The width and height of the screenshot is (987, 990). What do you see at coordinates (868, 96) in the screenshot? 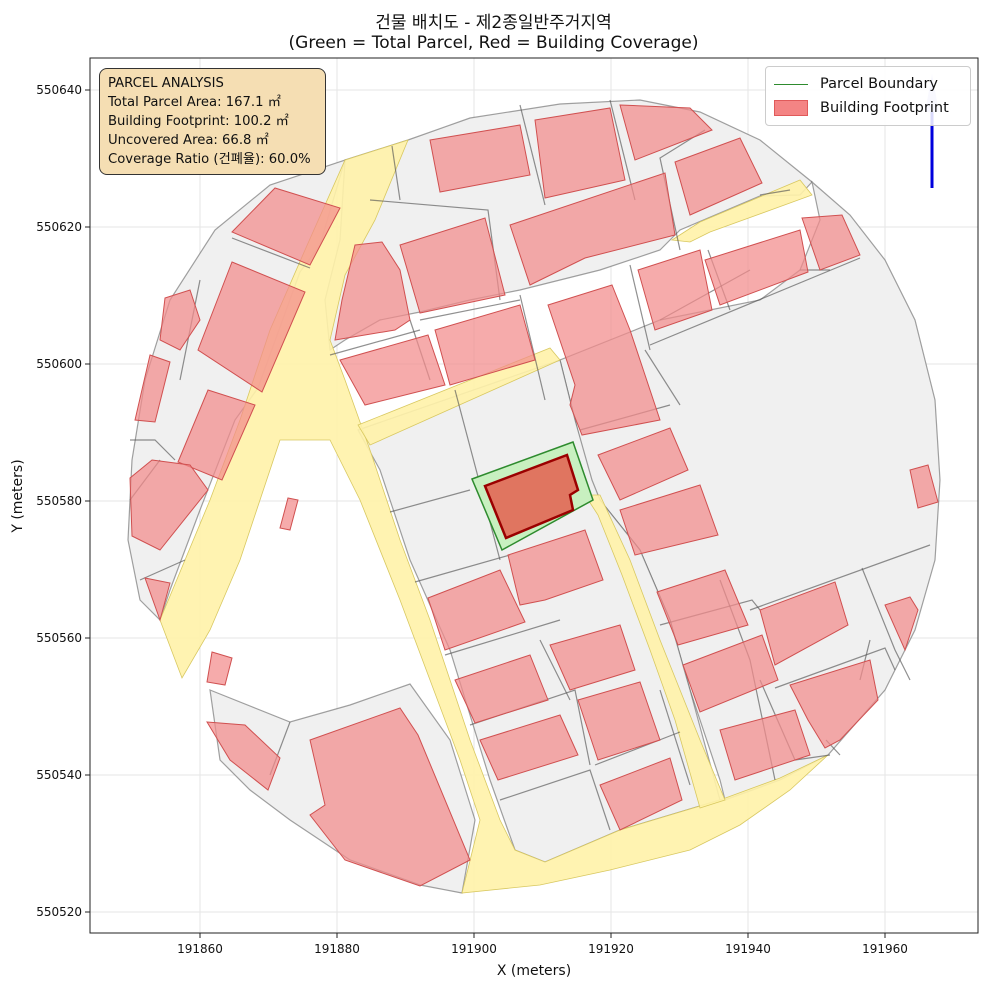
I see `legend: Parcel Boundary Building Footprint` at bounding box center [868, 96].